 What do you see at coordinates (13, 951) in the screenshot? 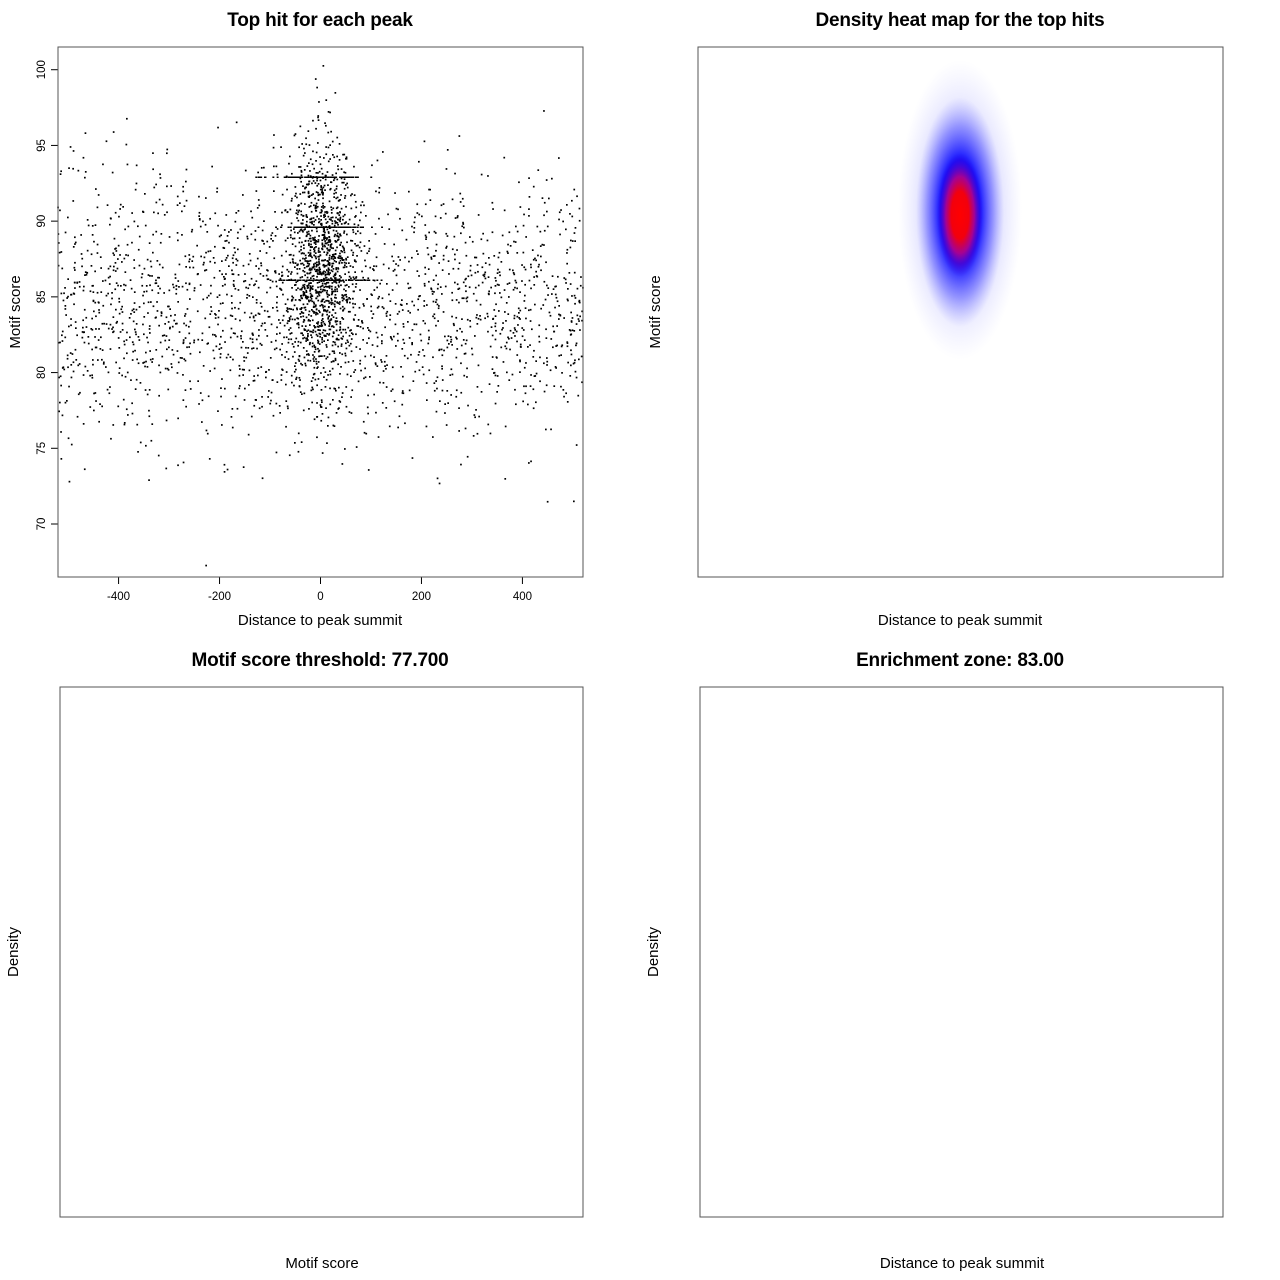
I see `y-axis-label-motif: Density` at bounding box center [13, 951].